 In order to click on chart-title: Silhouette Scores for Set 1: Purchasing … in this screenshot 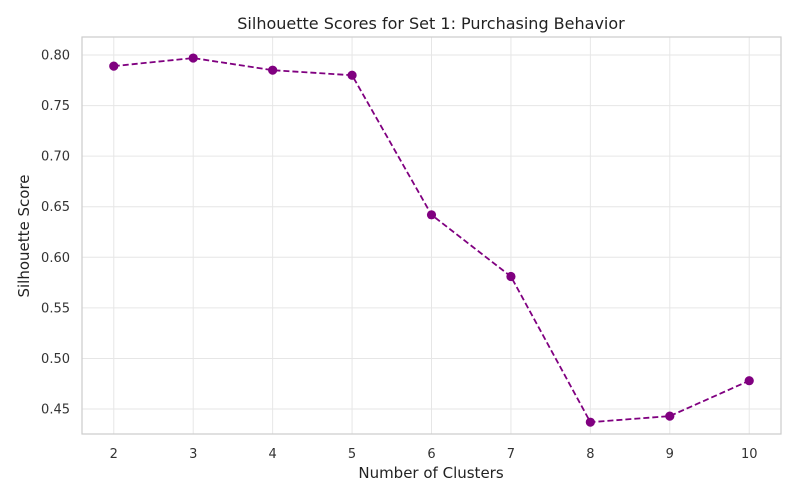, I will do `click(431, 23)`.